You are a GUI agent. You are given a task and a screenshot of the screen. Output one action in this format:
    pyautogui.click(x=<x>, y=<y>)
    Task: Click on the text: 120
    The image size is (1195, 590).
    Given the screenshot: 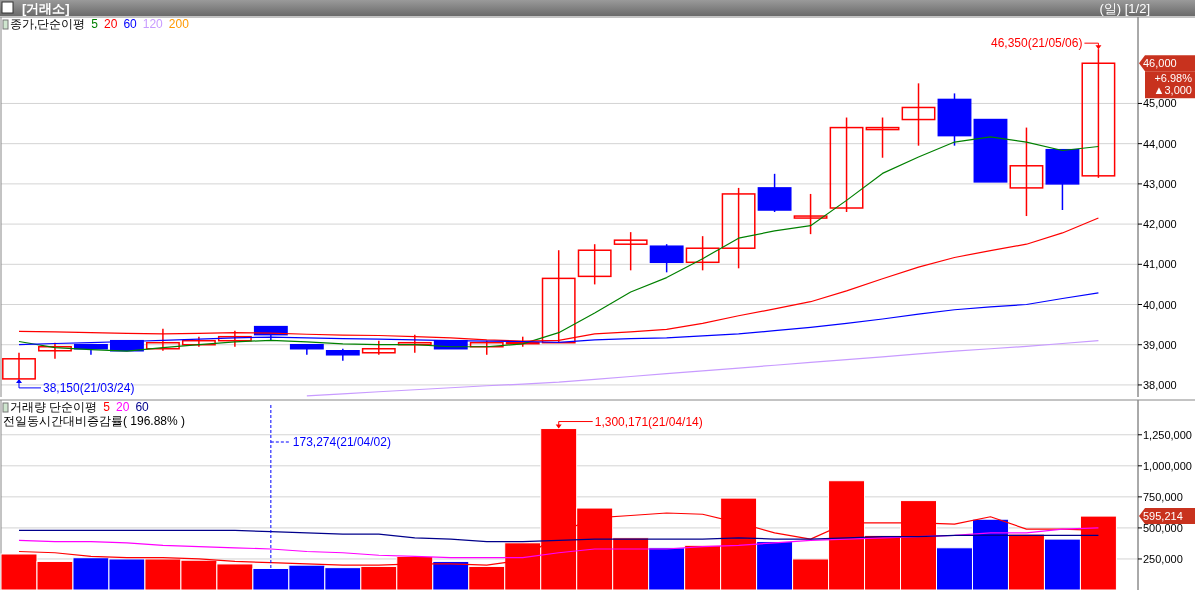 What is the action you would take?
    pyautogui.click(x=153, y=24)
    